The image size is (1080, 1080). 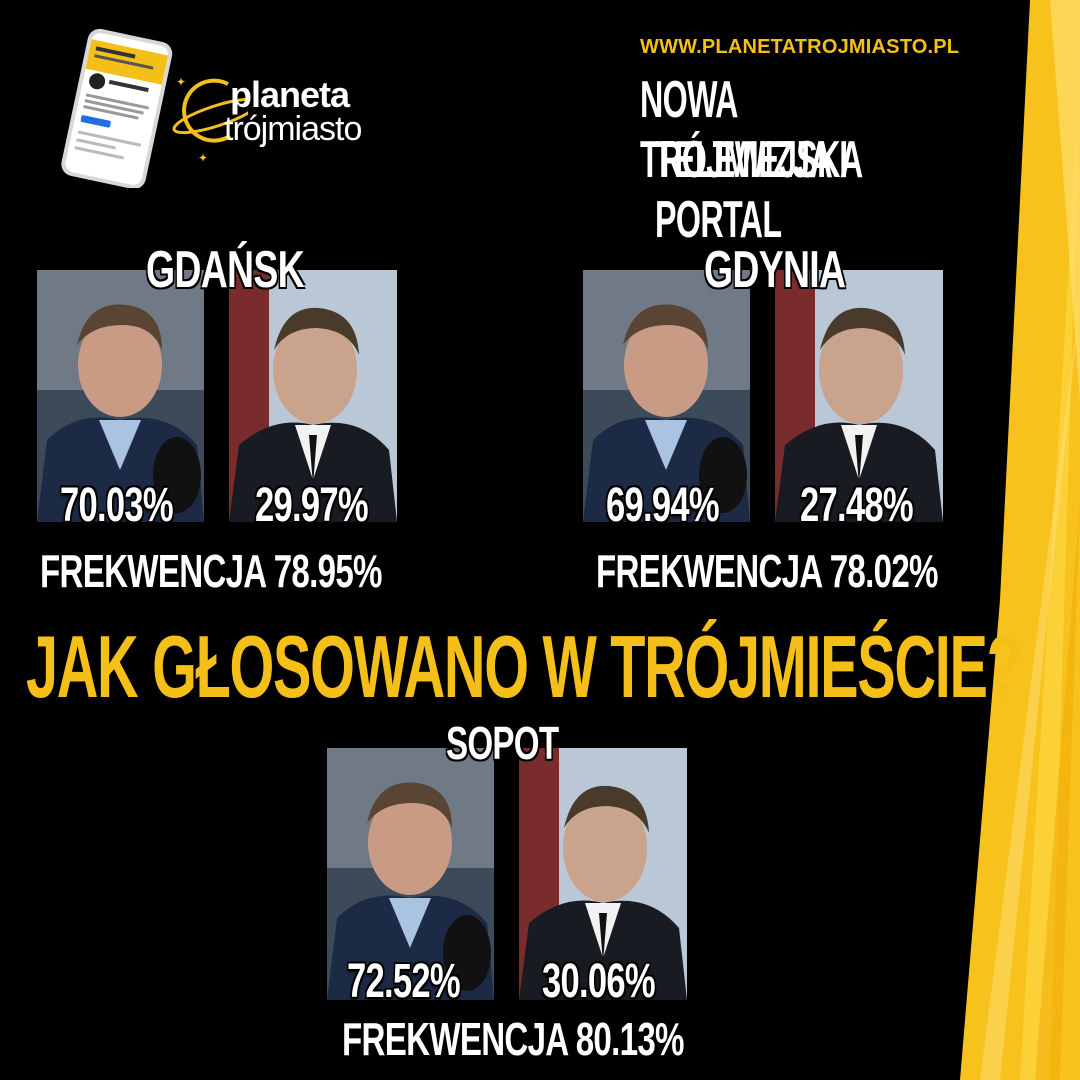 What do you see at coordinates (290, 94) in the screenshot?
I see `logo-title: planeta` at bounding box center [290, 94].